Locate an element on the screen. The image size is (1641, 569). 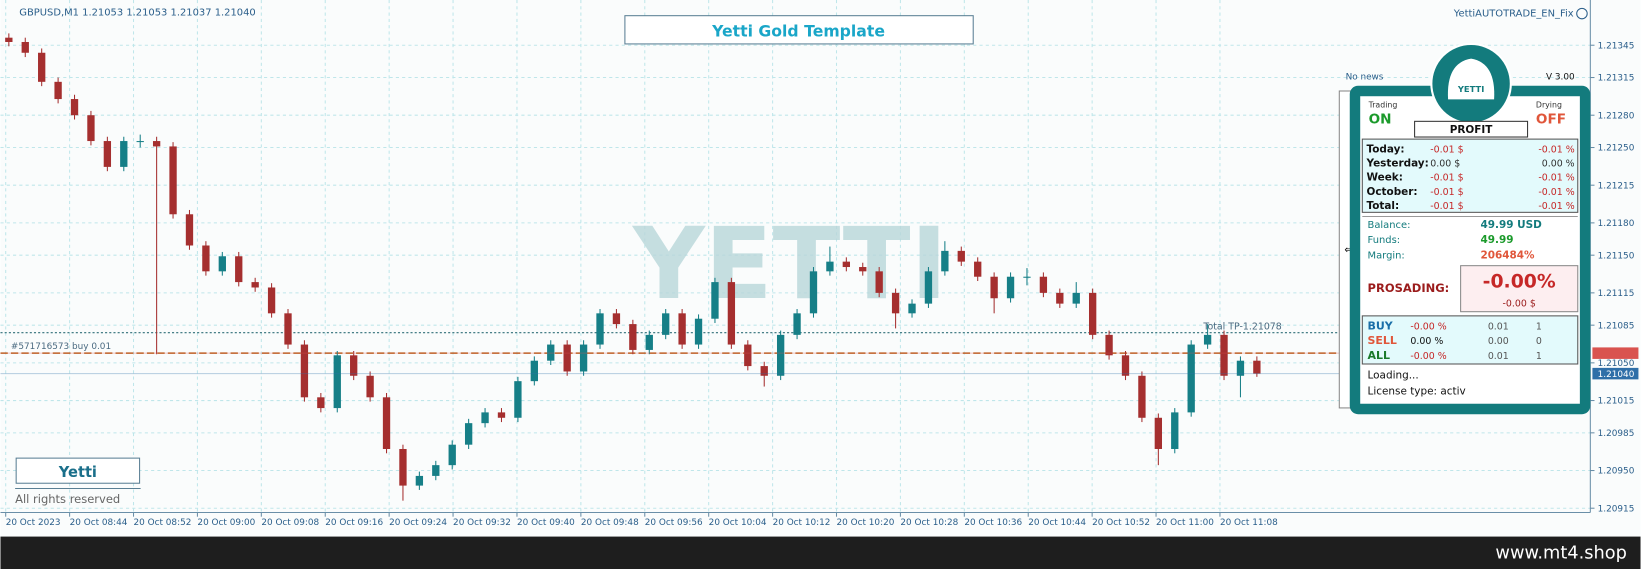
account-value: 49.99 USD is located at coordinates (1511, 225).